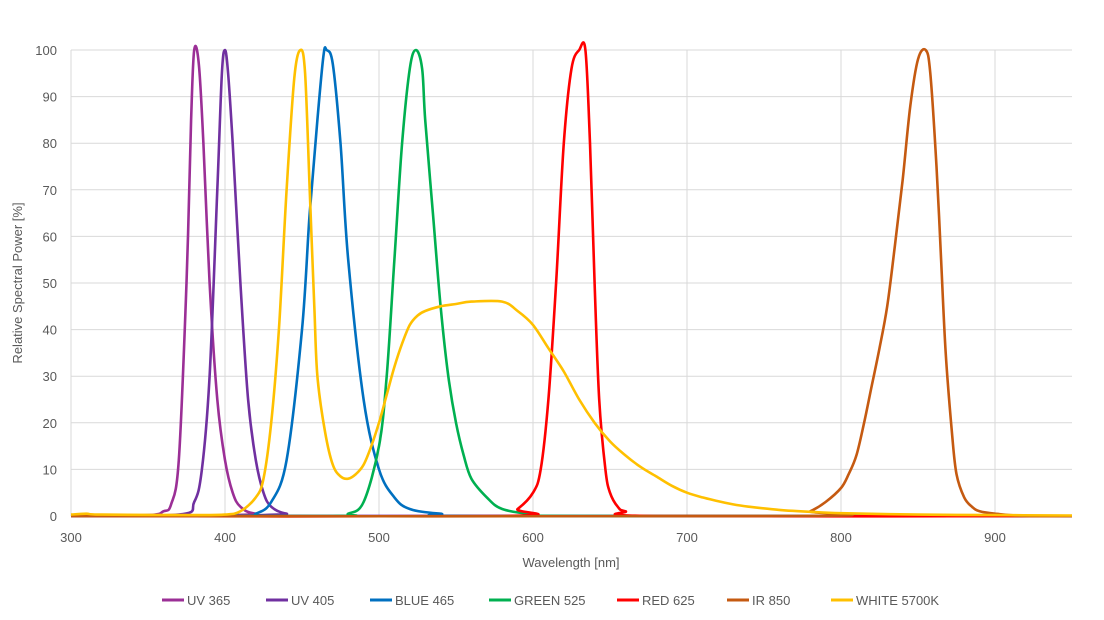 Image resolution: width=1104 pixels, height=620 pixels. I want to click on y-axis-ticks: 0 10 20 30 40 50 60 70 80 90 100, so click(46, 283).